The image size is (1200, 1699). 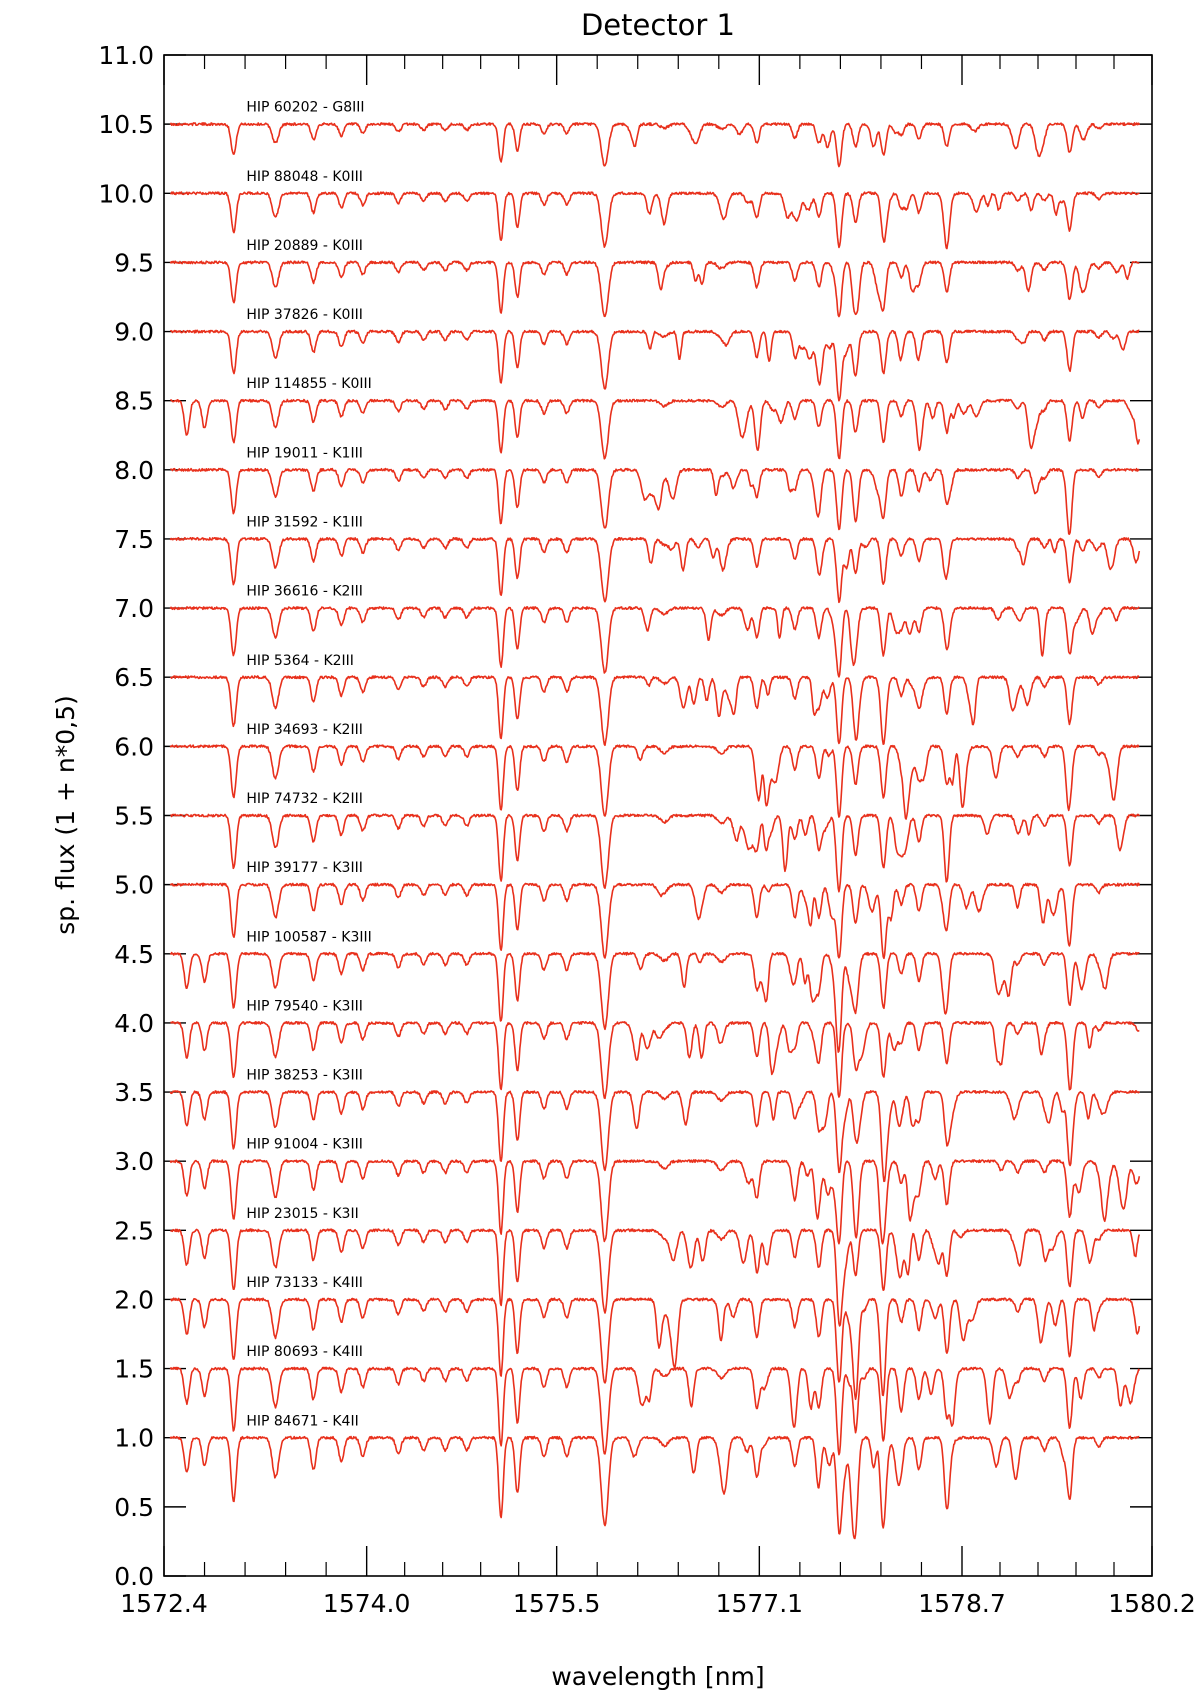 I want to click on y-tick-label: 5.5, so click(x=134, y=816).